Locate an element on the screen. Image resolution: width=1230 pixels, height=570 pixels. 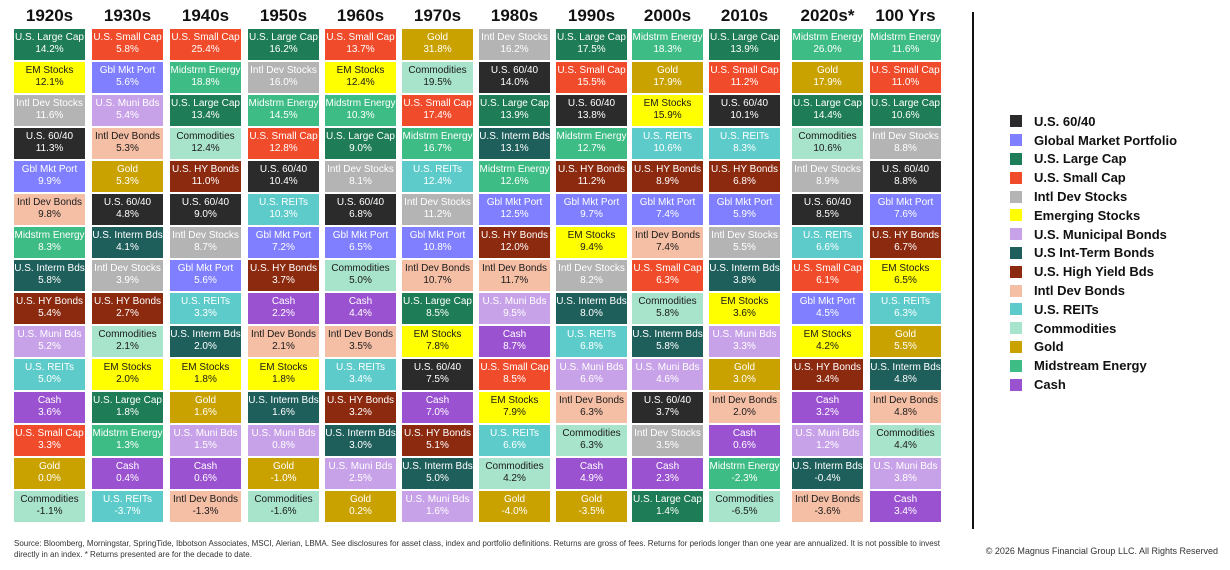
return-value: 3.7% is located at coordinates (283, 280).